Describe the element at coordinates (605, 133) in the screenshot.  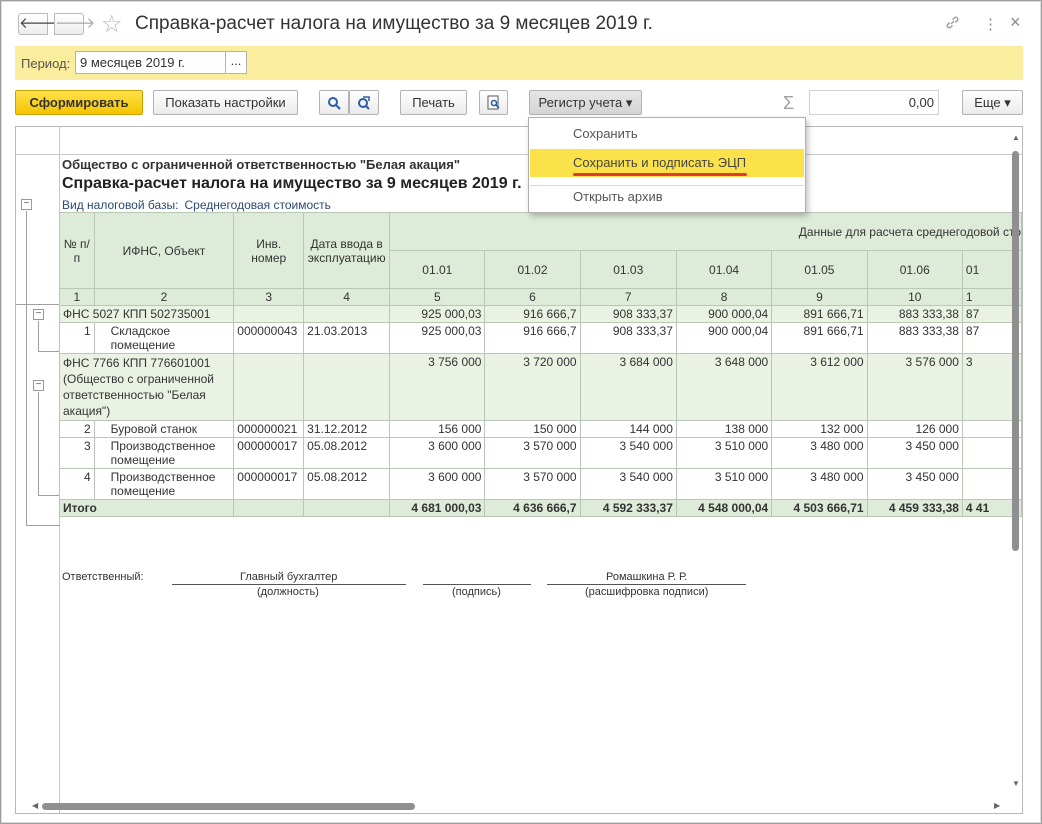
I see `menu-item-save: Сохранить` at that location.